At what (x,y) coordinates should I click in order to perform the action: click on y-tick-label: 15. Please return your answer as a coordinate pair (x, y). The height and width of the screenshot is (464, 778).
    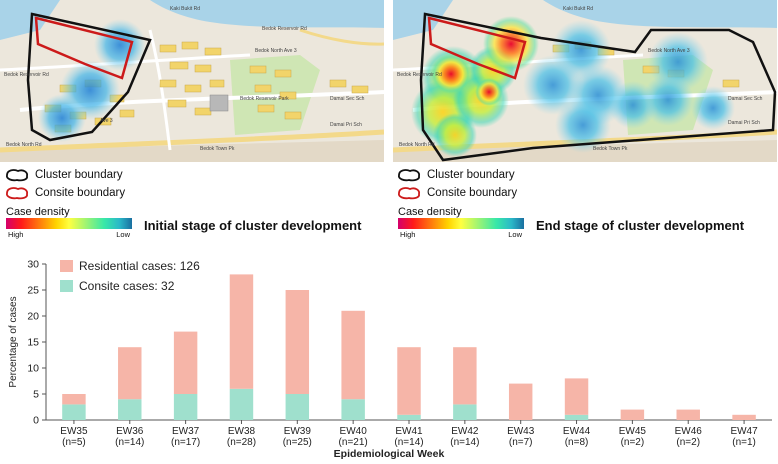
    Looking at the image, I should click on (33, 343).